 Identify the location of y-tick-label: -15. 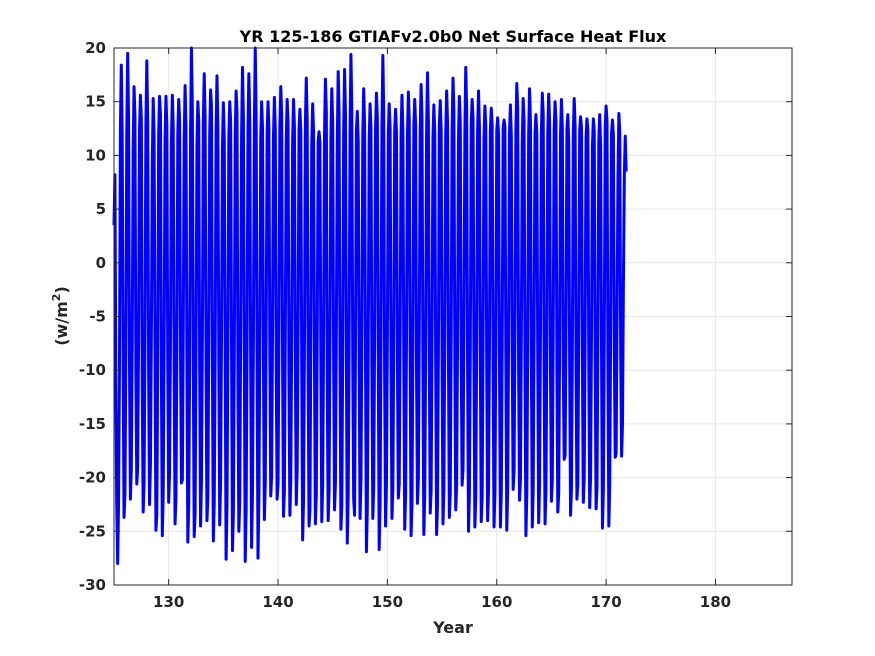
(92, 424).